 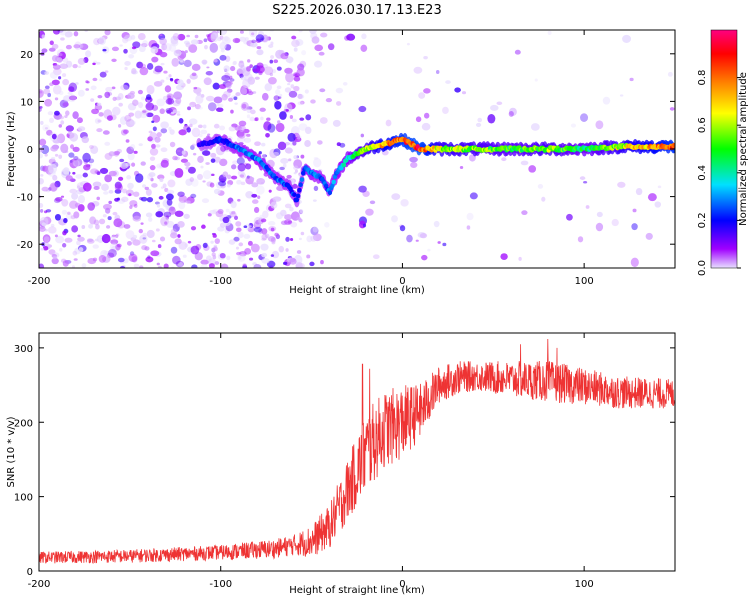 I want to click on y-tick-label: 10, so click(x=26, y=102).